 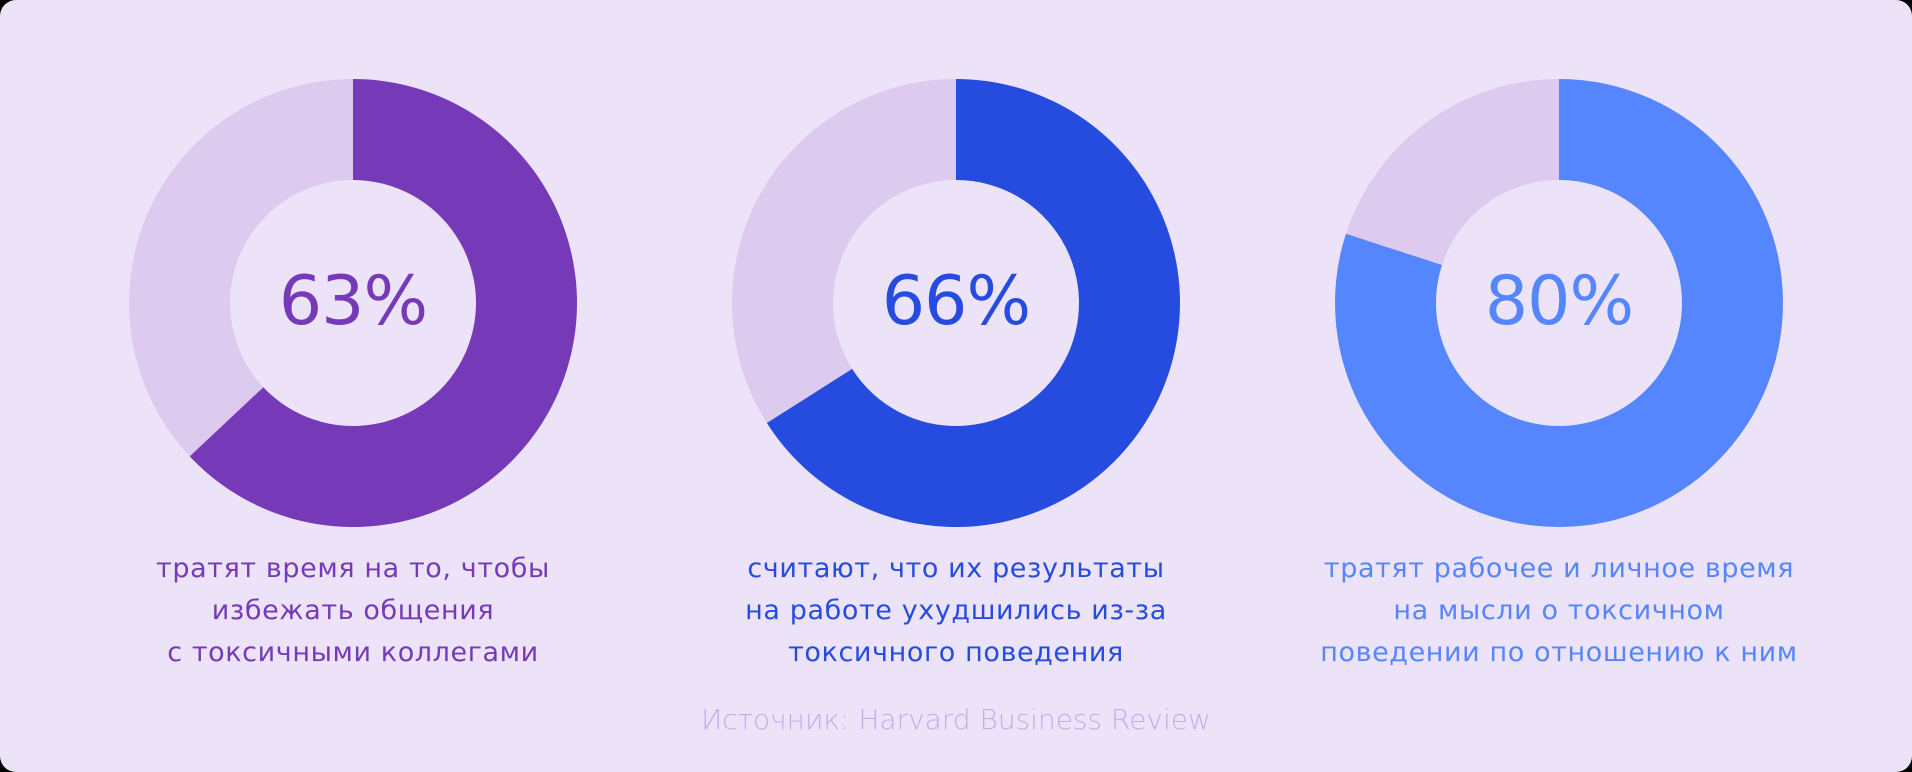 What do you see at coordinates (1559, 652) in the screenshot?
I see `caption-line: поведении по отношению к ним` at bounding box center [1559, 652].